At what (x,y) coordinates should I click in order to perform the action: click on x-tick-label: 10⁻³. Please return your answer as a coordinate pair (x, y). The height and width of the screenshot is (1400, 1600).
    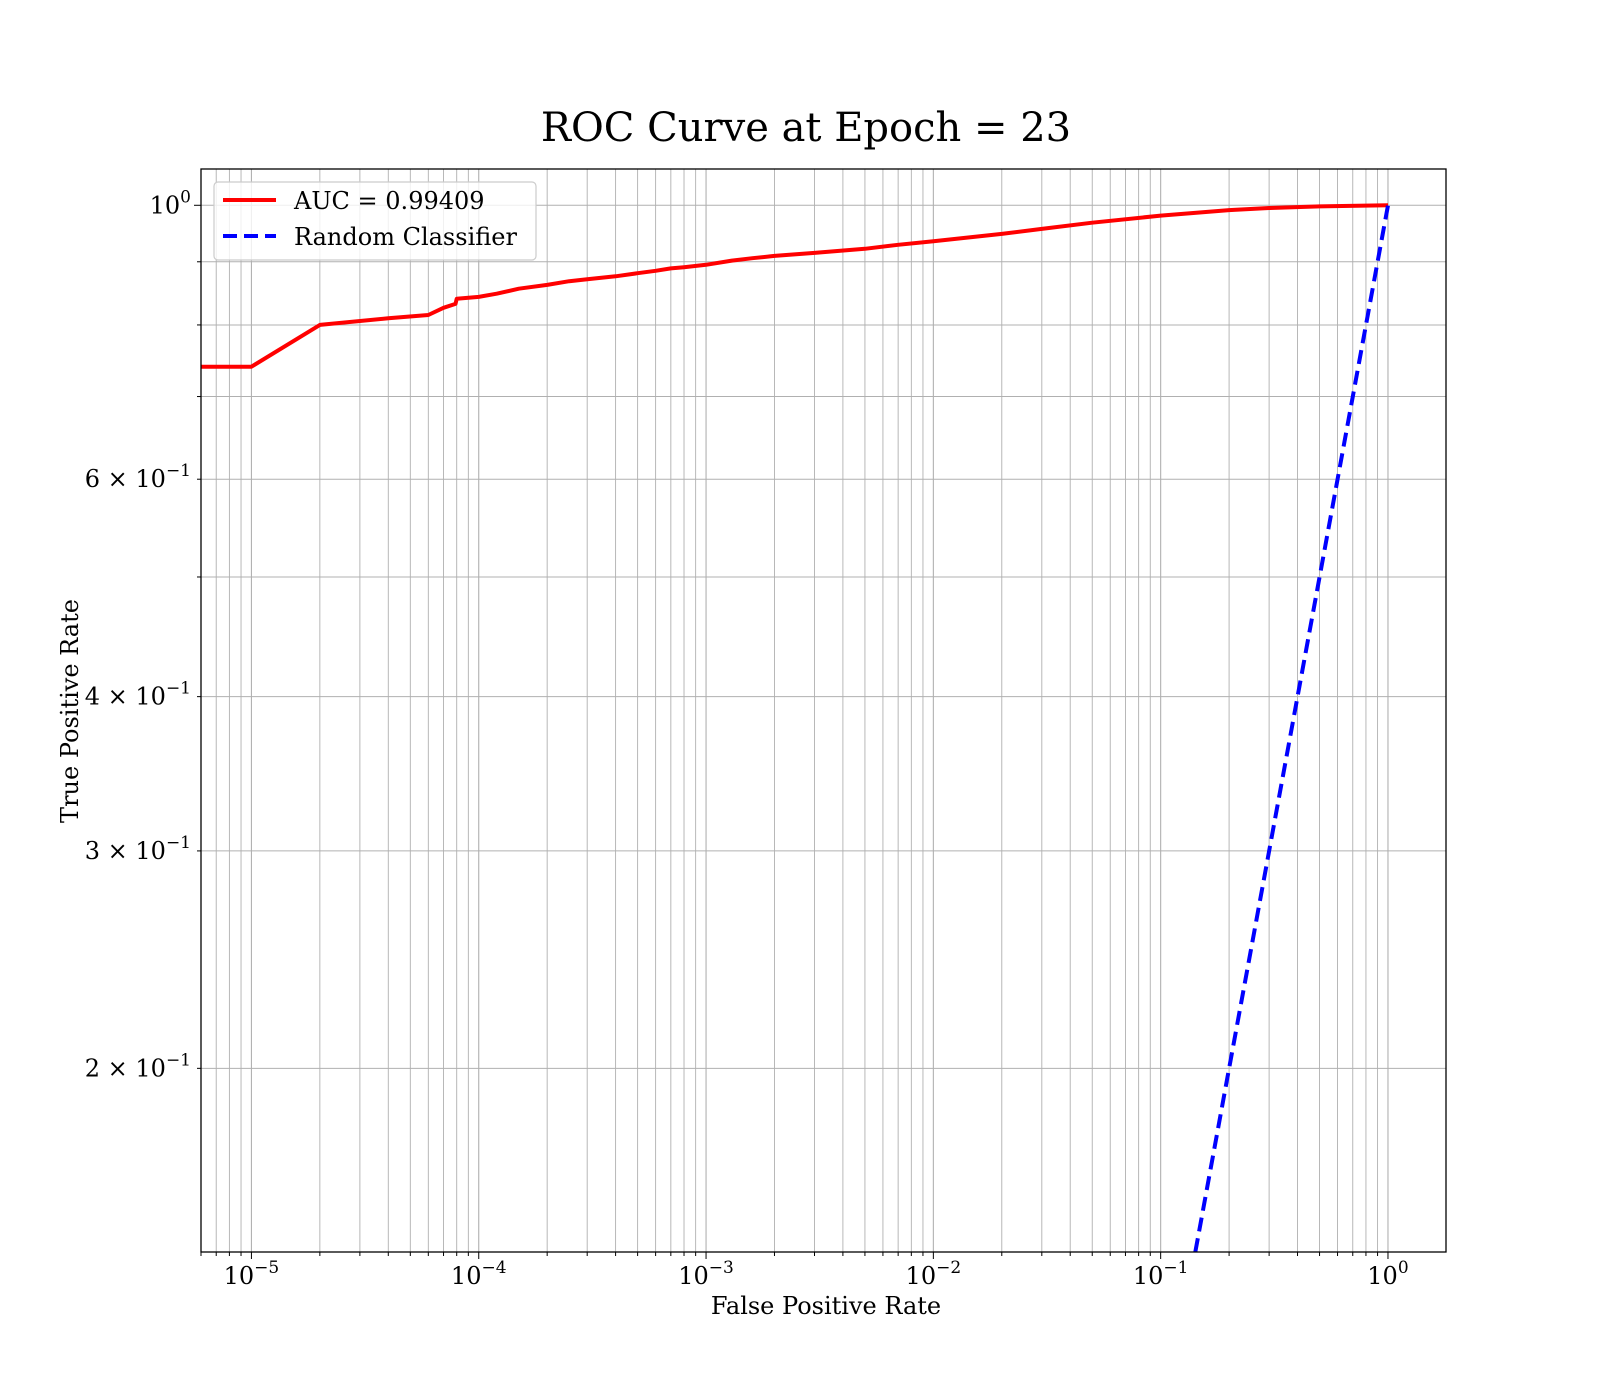
    Looking at the image, I should click on (706, 1274).